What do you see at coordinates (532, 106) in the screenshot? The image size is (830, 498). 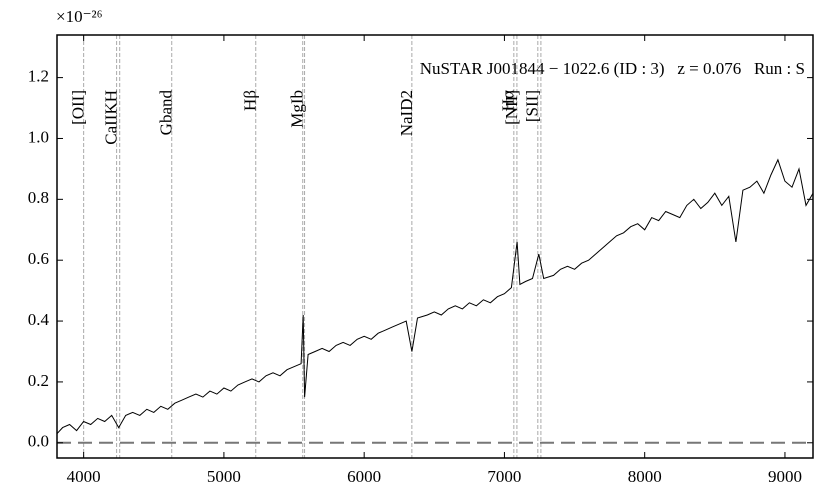 I see `line-label: [SII]` at bounding box center [532, 106].